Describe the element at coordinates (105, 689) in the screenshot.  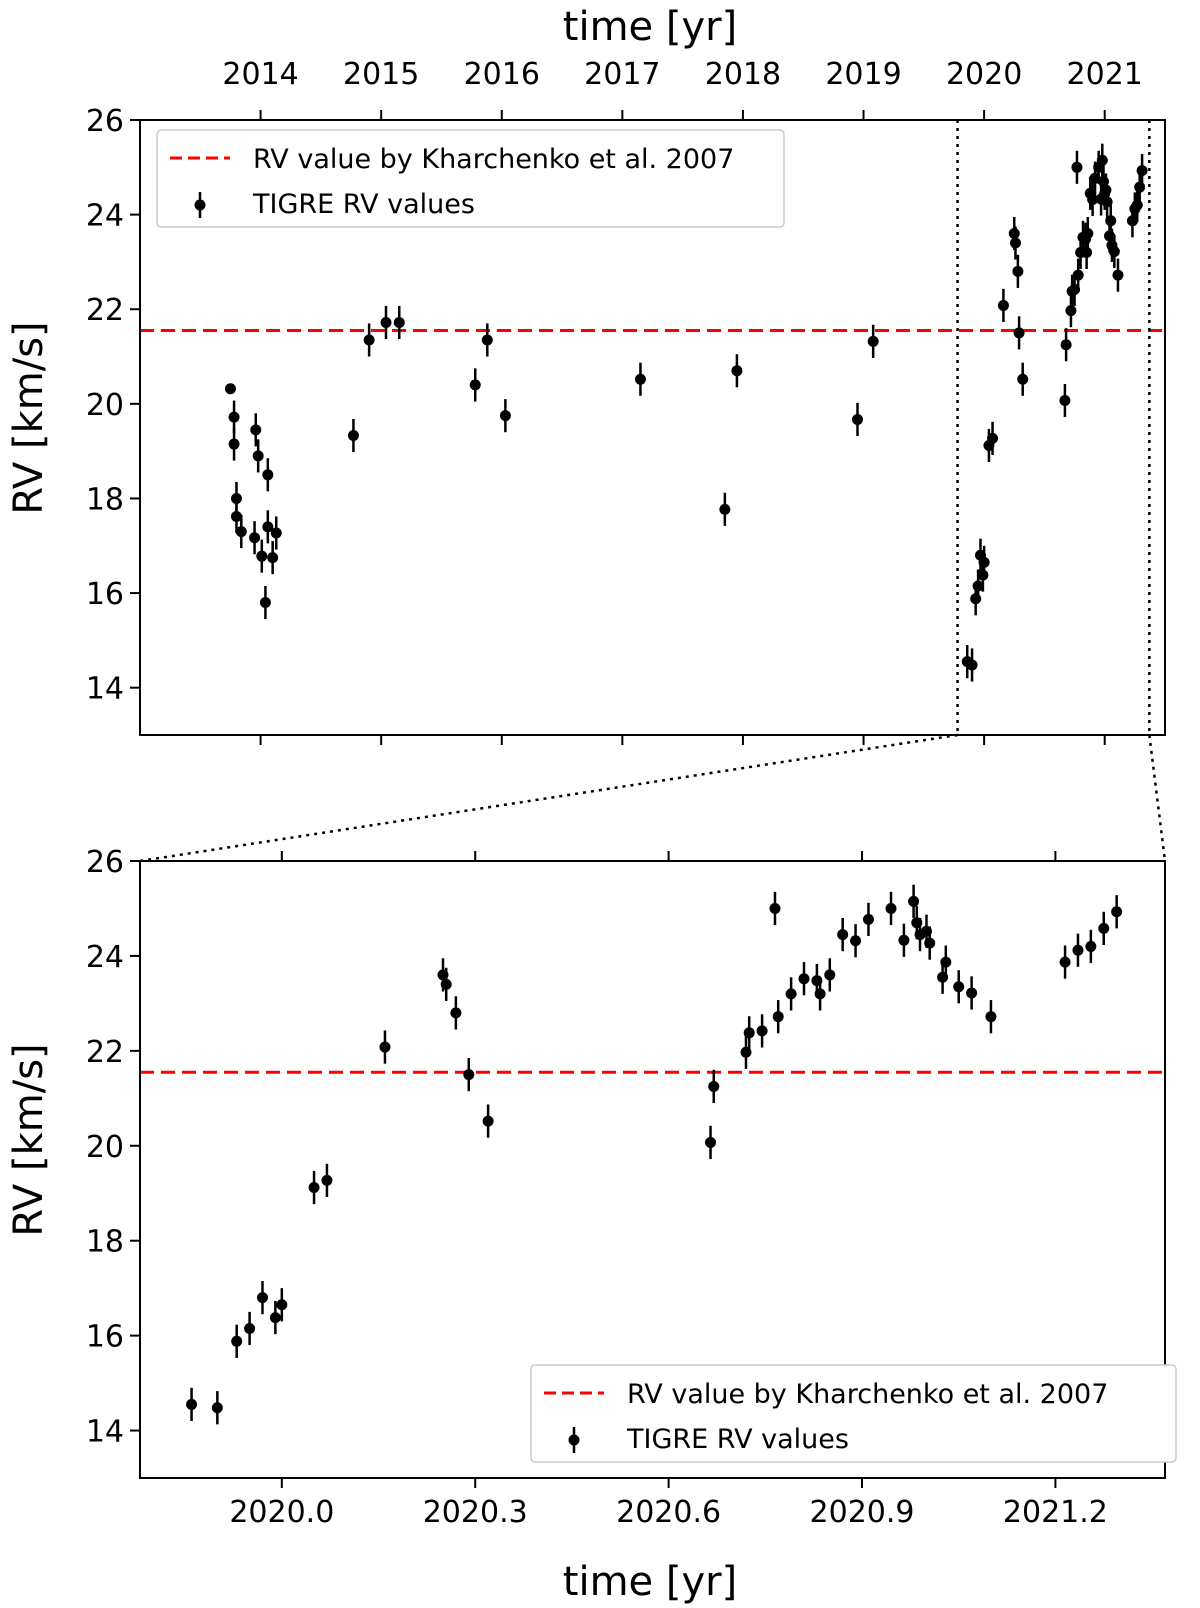
I see `top-y-tick-label: 14` at that location.